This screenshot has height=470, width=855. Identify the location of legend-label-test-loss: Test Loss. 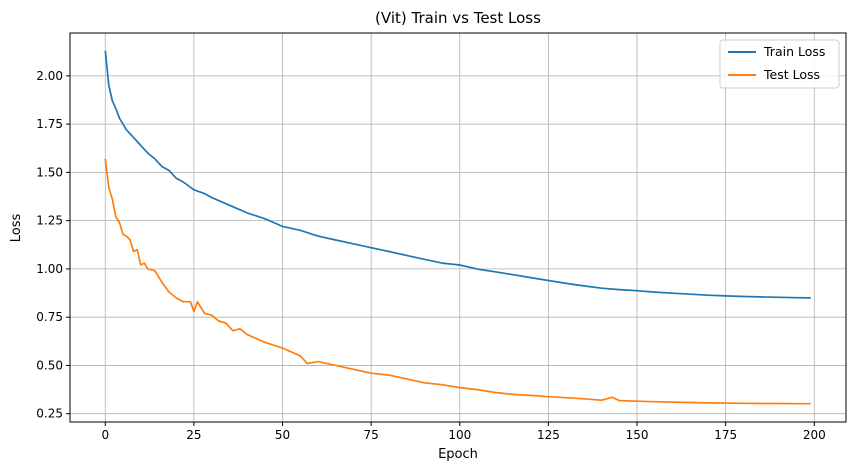
(791, 74).